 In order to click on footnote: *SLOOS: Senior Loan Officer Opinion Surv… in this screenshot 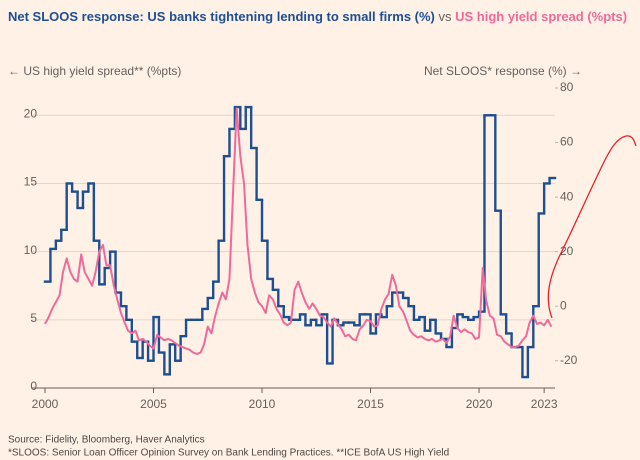, I will do `click(228, 453)`.